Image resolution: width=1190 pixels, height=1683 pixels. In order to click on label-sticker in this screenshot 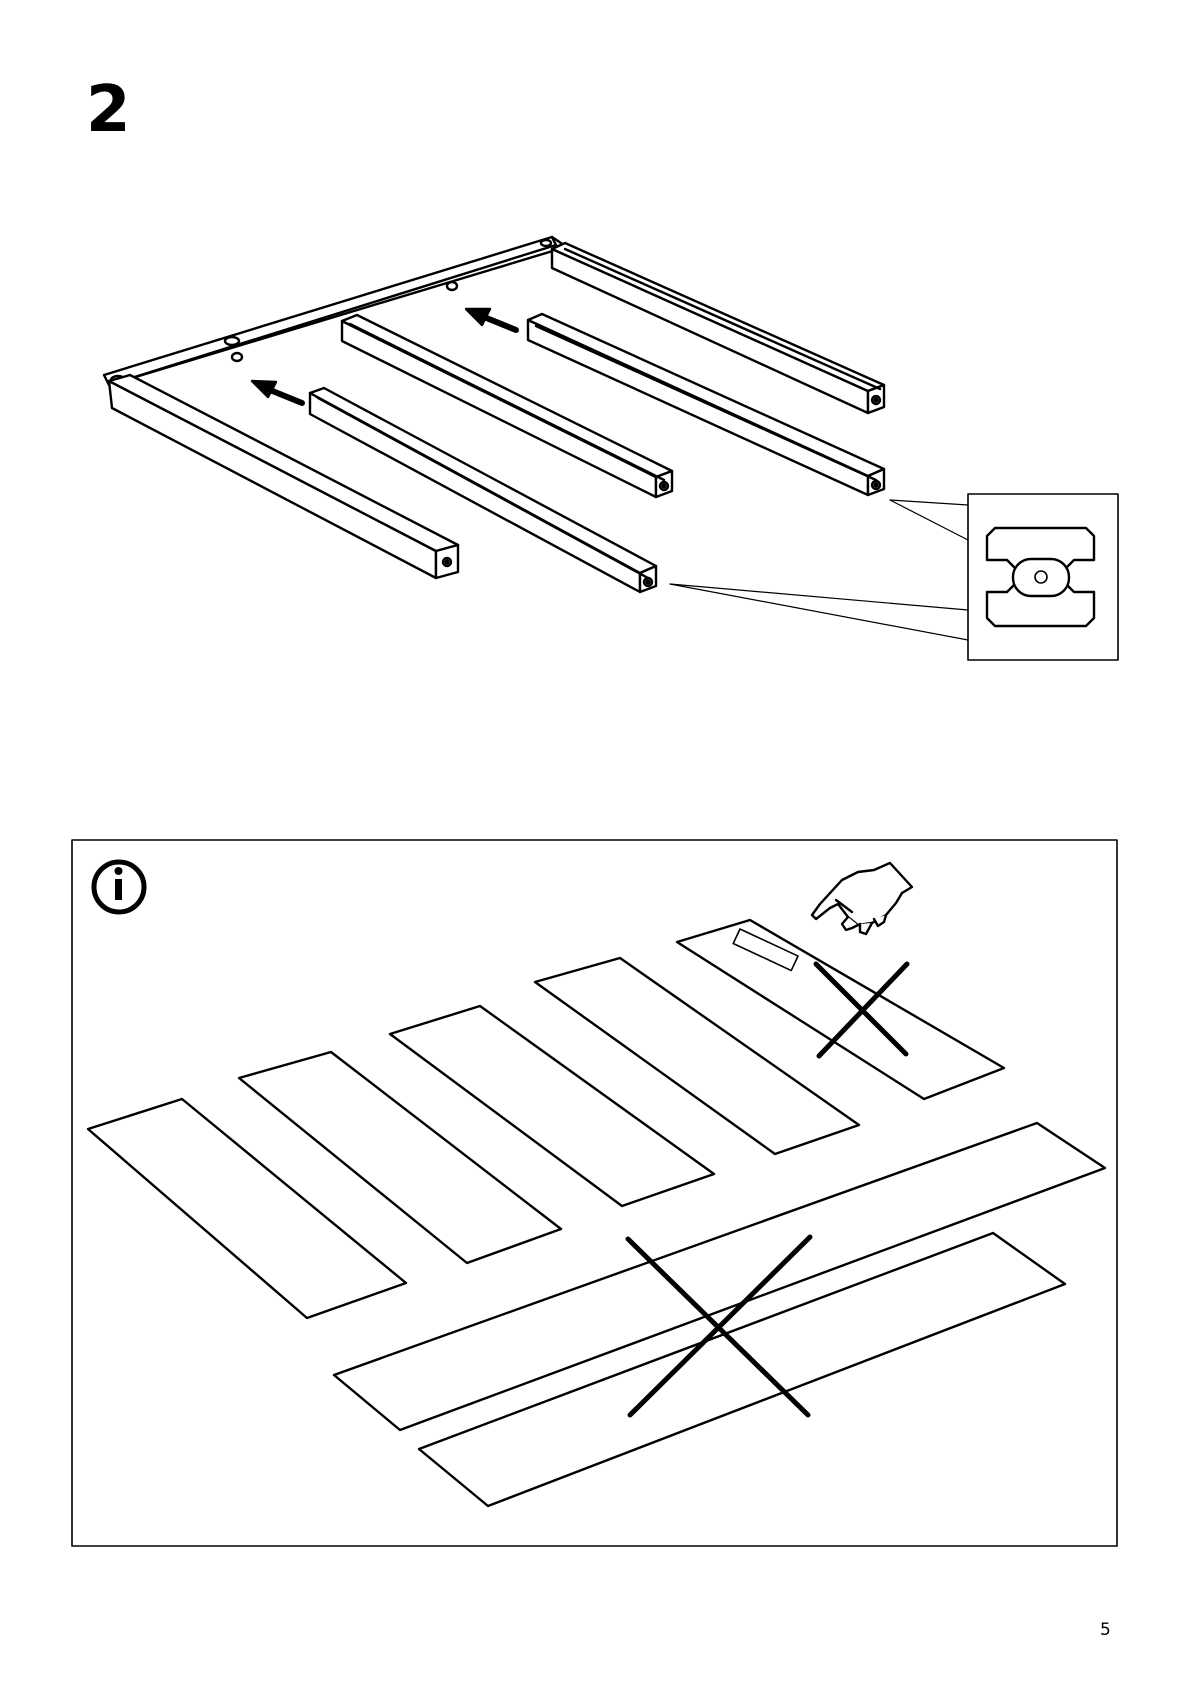, I will do `click(765, 950)`.